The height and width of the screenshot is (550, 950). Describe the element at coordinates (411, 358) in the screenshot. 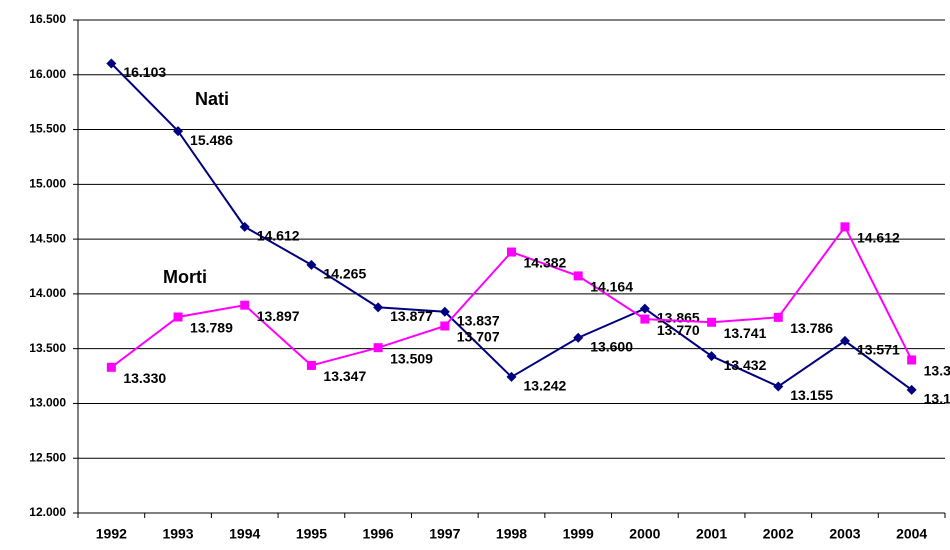

I see `data-label: 13.509` at that location.